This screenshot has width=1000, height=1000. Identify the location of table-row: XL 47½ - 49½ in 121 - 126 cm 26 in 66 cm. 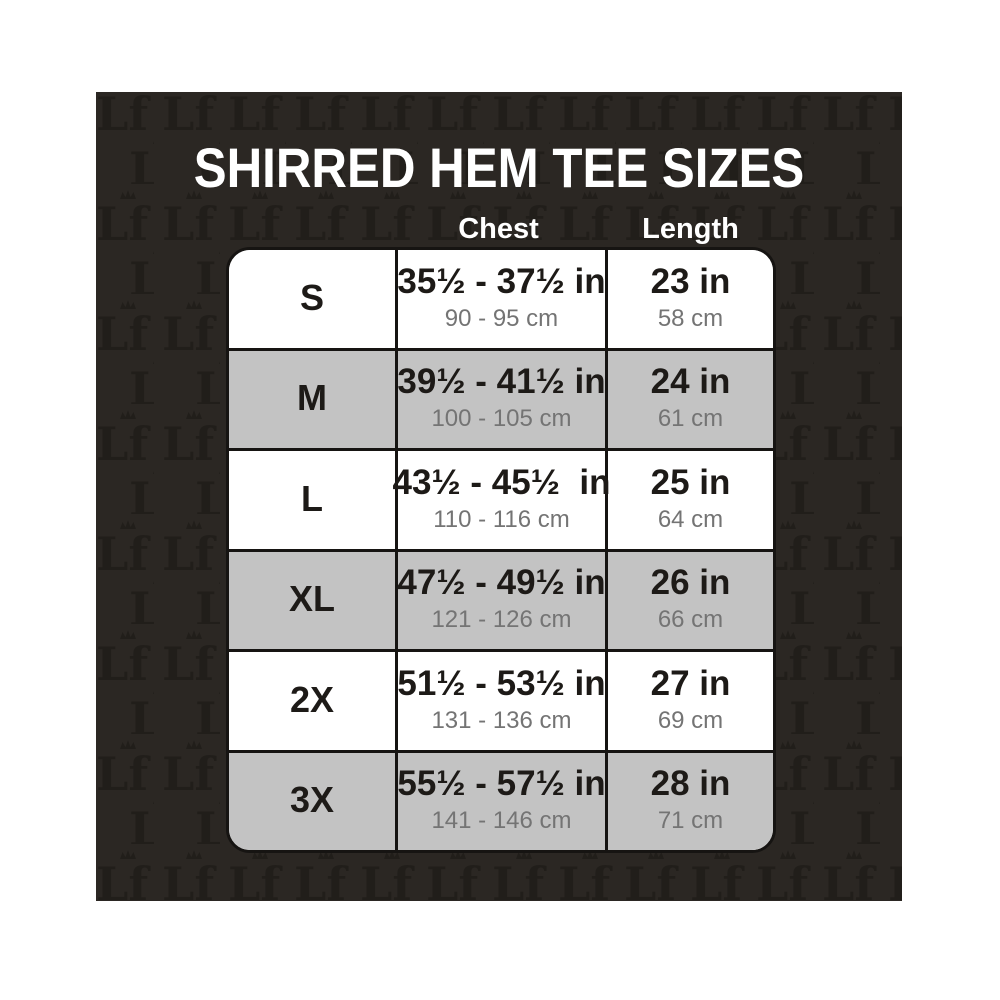
(501, 599).